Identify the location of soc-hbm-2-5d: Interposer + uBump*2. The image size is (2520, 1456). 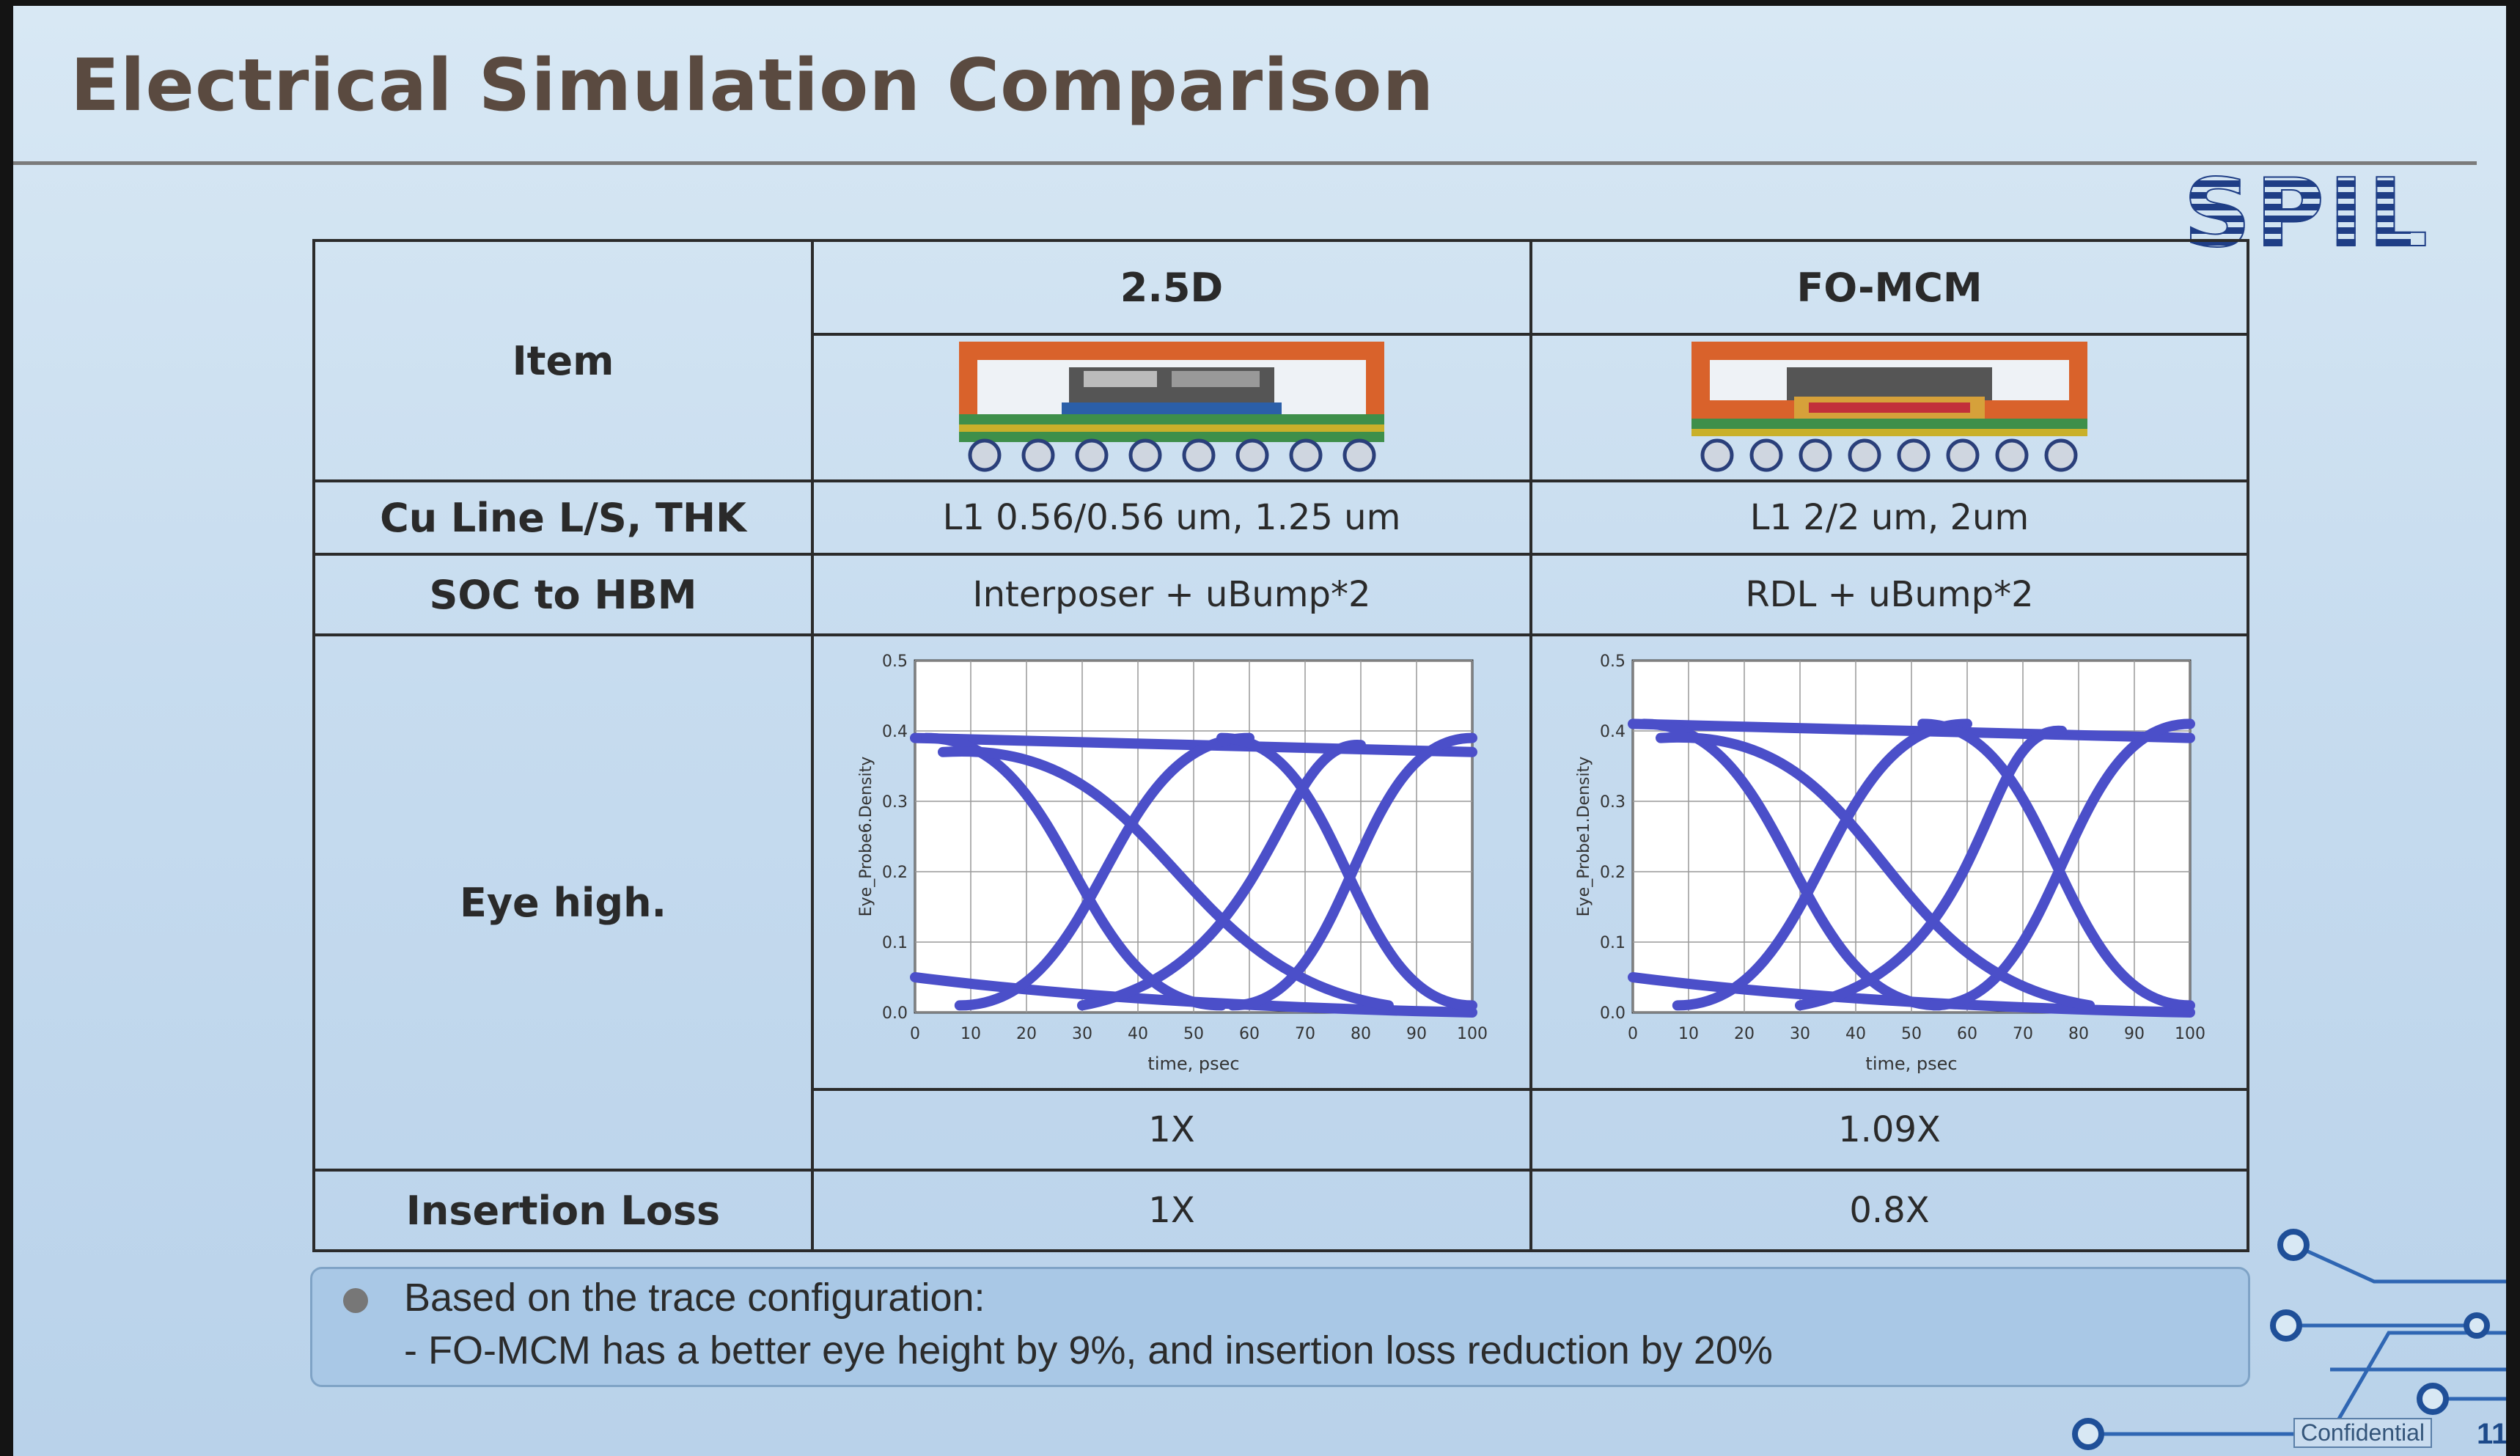
(1171, 594).